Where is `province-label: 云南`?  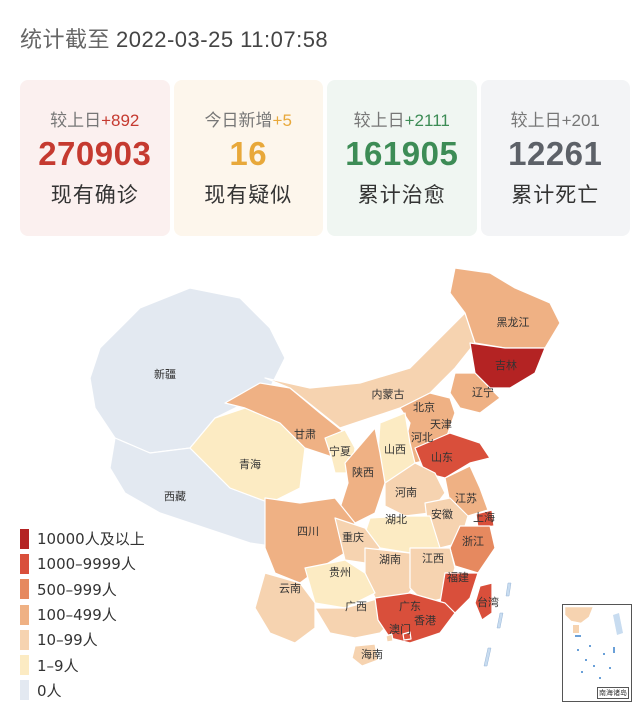
province-label: 云南 is located at coordinates (290, 588).